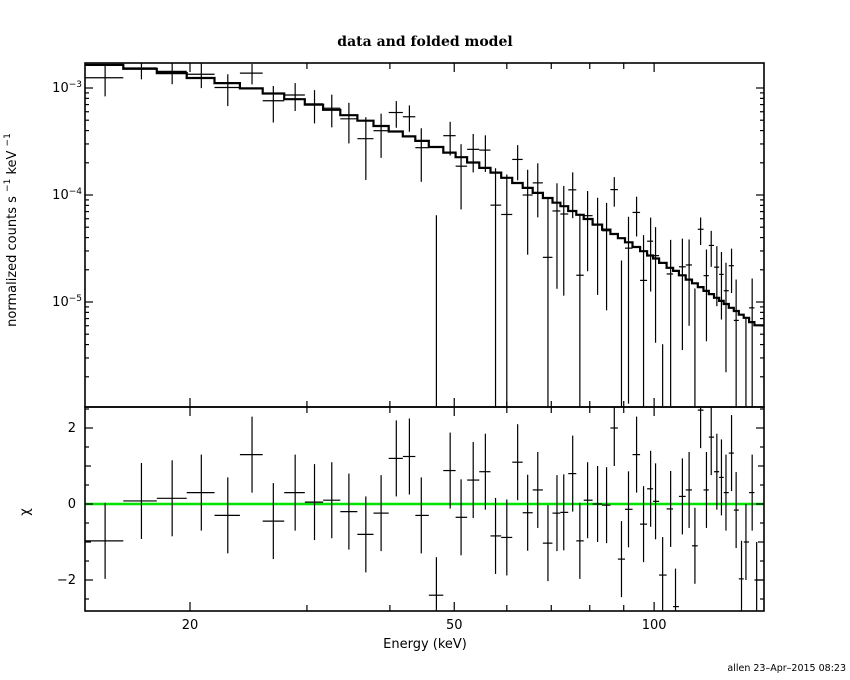 The width and height of the screenshot is (850, 680). What do you see at coordinates (425, 644) in the screenshot?
I see `x-axis-title: Energy (keV)` at bounding box center [425, 644].